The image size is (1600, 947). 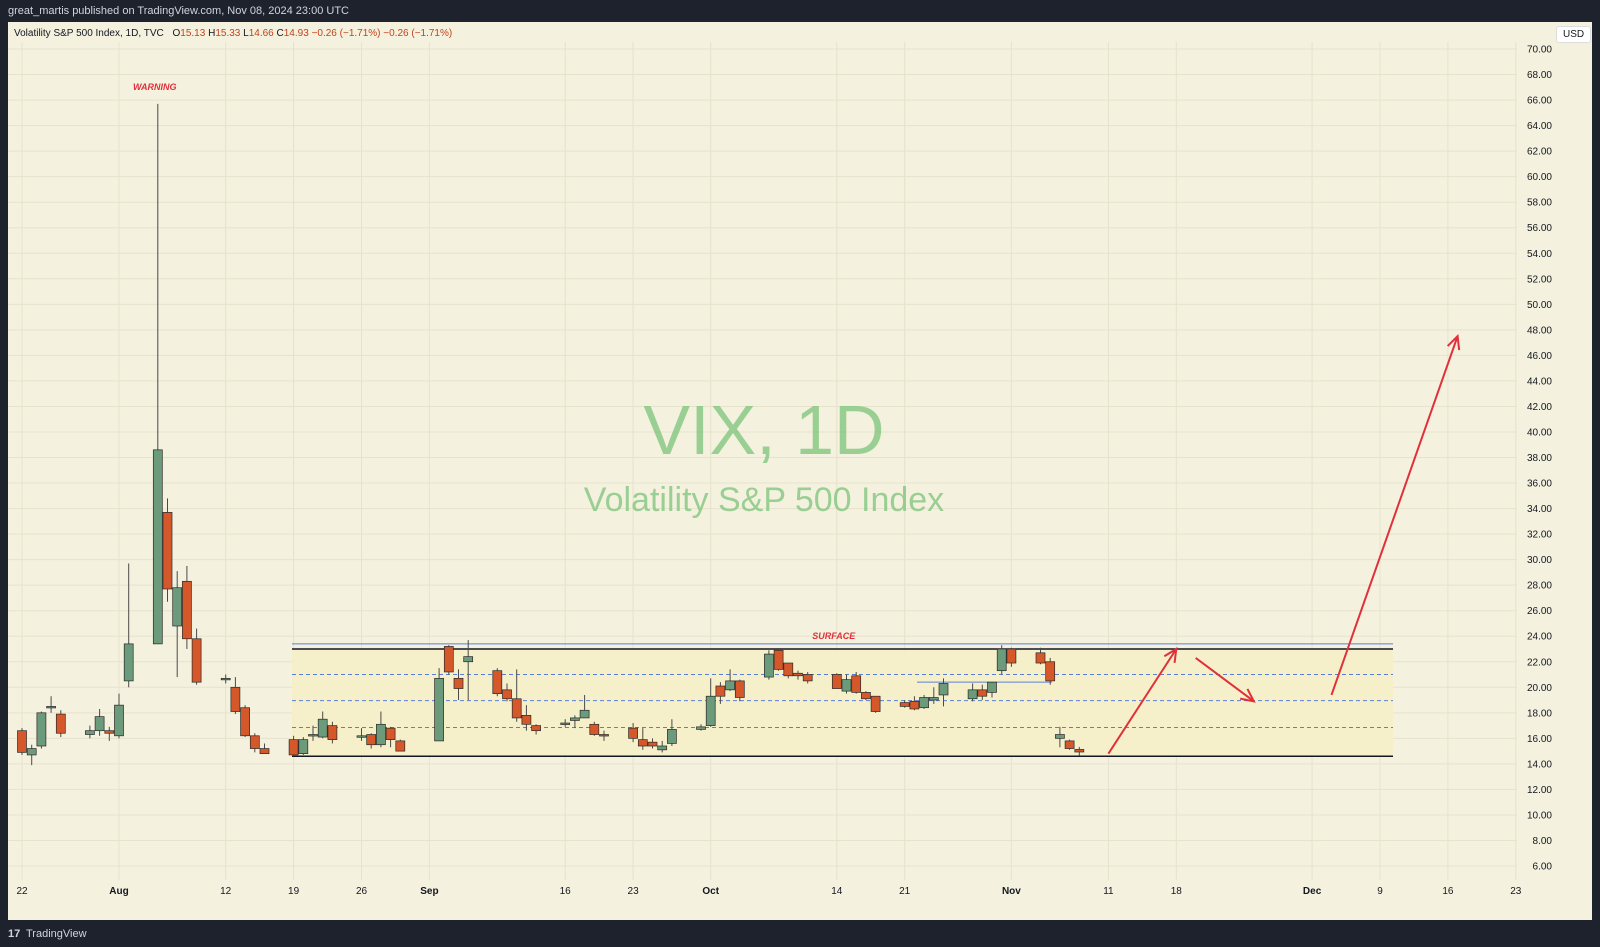 What do you see at coordinates (1539, 407) in the screenshot?
I see `y-tick-label: 42.00` at bounding box center [1539, 407].